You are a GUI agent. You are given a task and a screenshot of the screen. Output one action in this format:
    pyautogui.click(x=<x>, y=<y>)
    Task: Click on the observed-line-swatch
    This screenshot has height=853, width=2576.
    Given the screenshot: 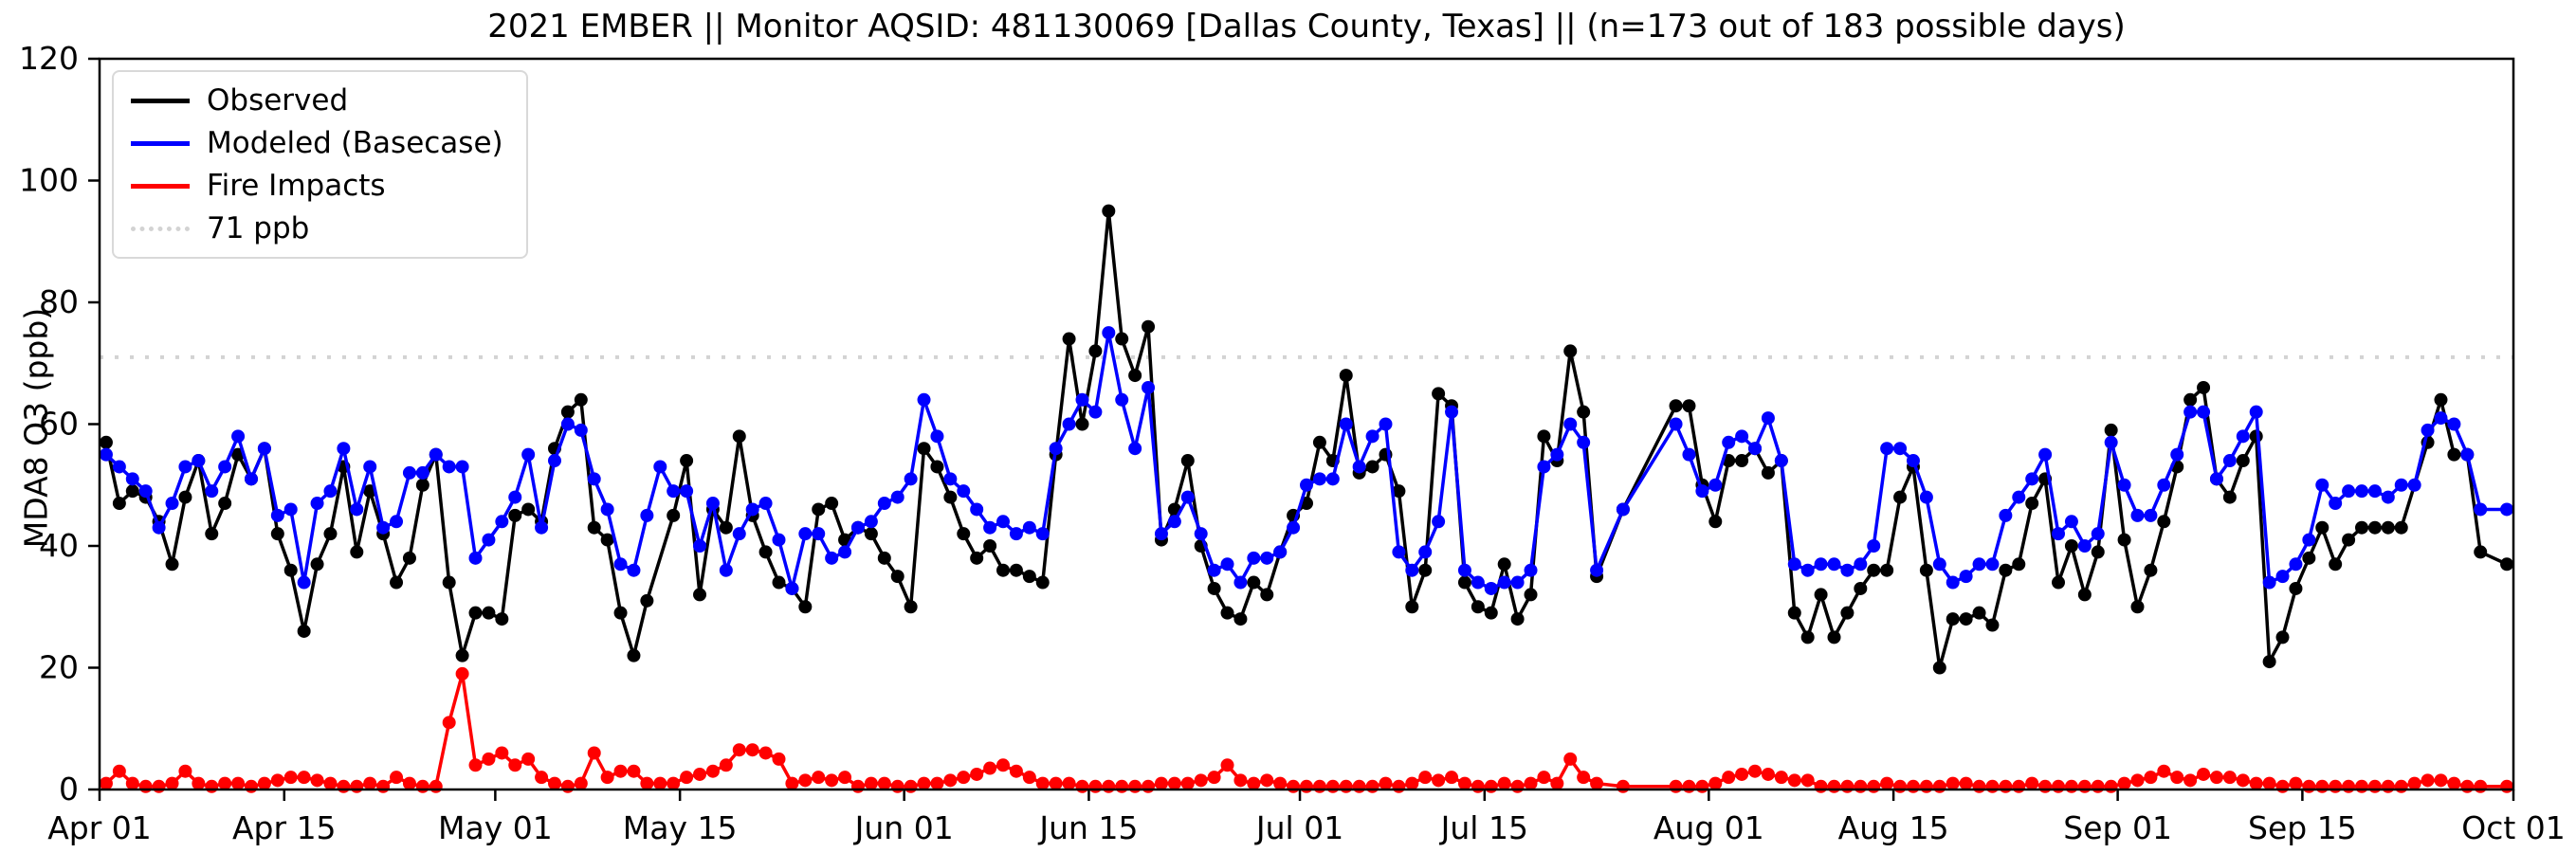 What is the action you would take?
    pyautogui.click(x=160, y=100)
    